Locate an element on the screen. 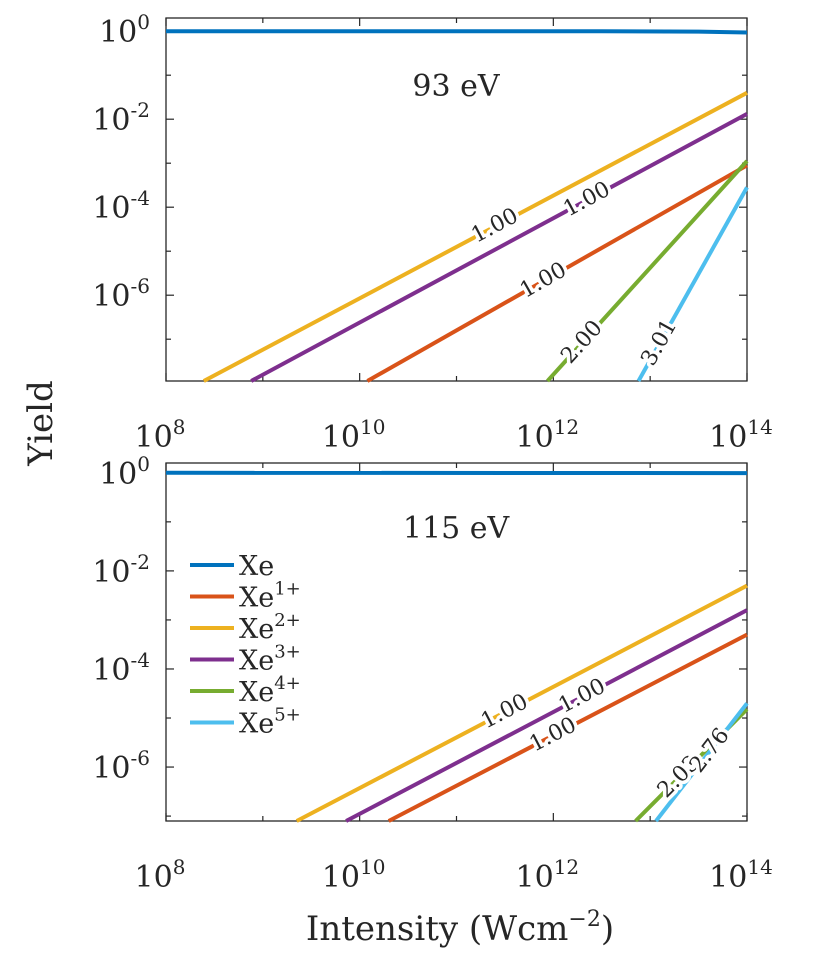 The height and width of the screenshot is (956, 830). x-axis-label: Intensity (Wcm−2) is located at coordinates (460, 928).